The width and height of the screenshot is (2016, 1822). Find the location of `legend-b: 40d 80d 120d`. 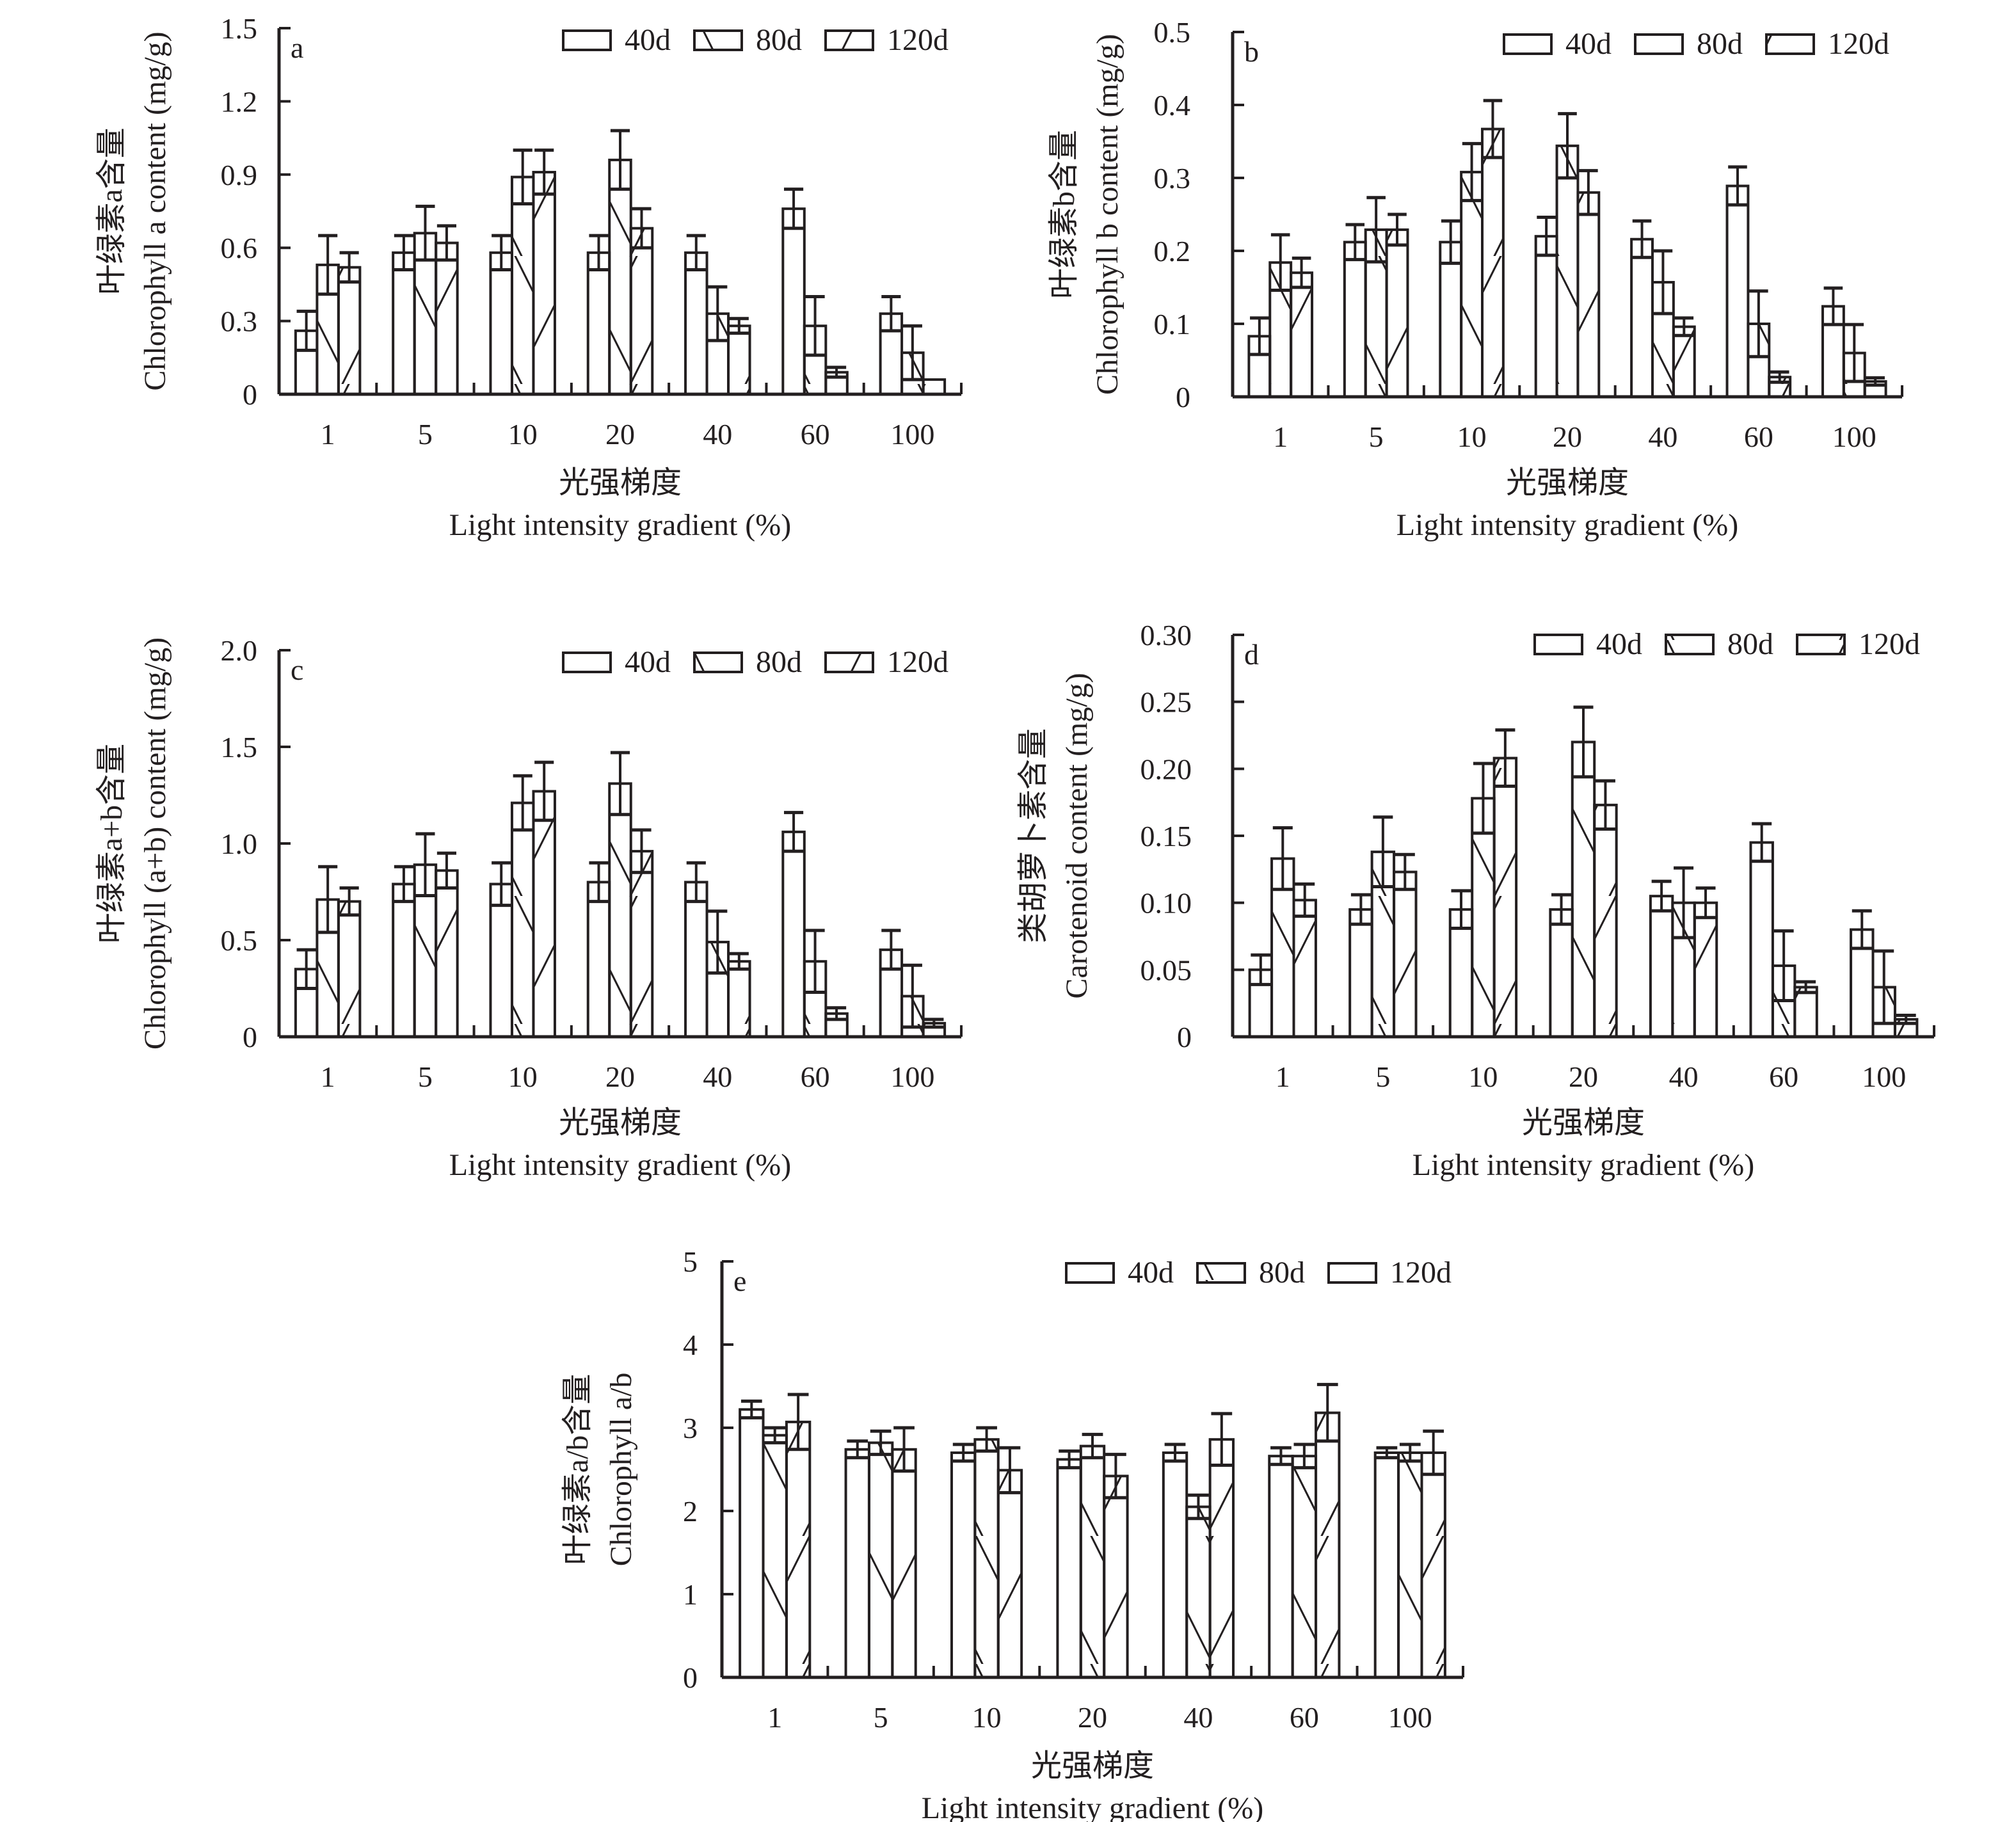

legend-b: 40d 80d 120d is located at coordinates (1696, 44).